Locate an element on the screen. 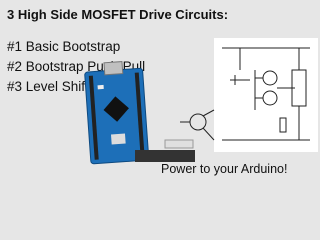  breadboard-wire is located at coordinates (165, 156).